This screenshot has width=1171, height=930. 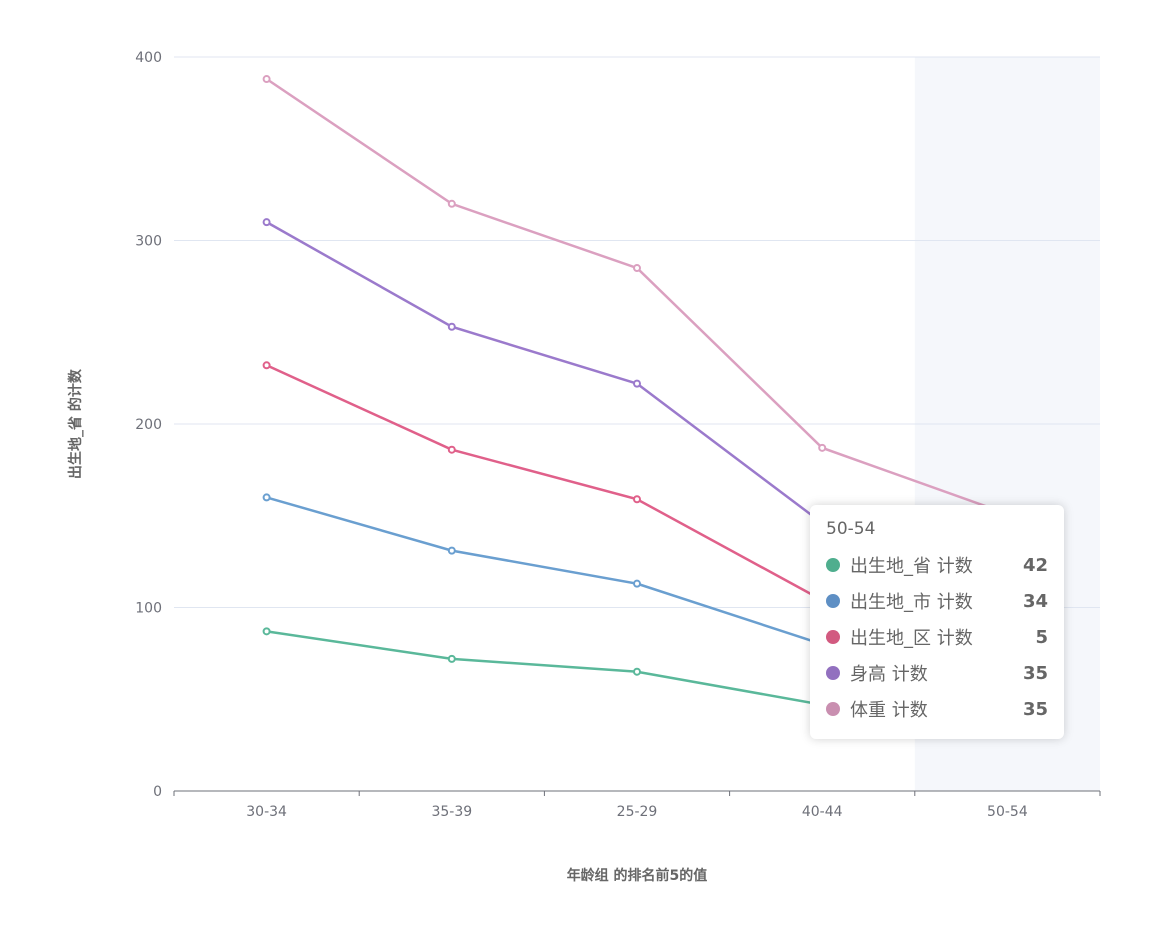 What do you see at coordinates (148, 609) in the screenshot?
I see `y-tick-label: 100` at bounding box center [148, 609].